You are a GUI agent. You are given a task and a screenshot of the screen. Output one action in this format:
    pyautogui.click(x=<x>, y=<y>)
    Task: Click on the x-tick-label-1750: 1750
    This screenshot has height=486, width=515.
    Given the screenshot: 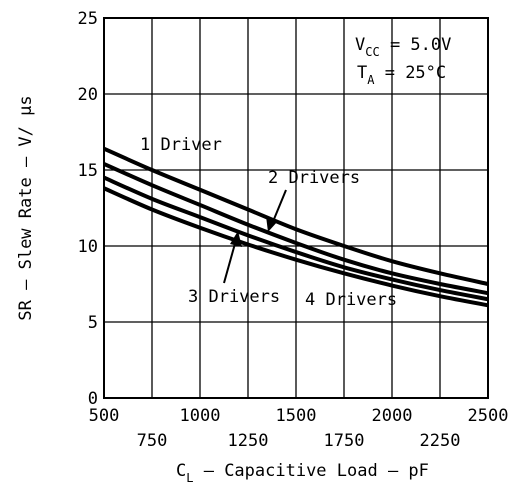 What is the action you would take?
    pyautogui.click(x=344, y=441)
    